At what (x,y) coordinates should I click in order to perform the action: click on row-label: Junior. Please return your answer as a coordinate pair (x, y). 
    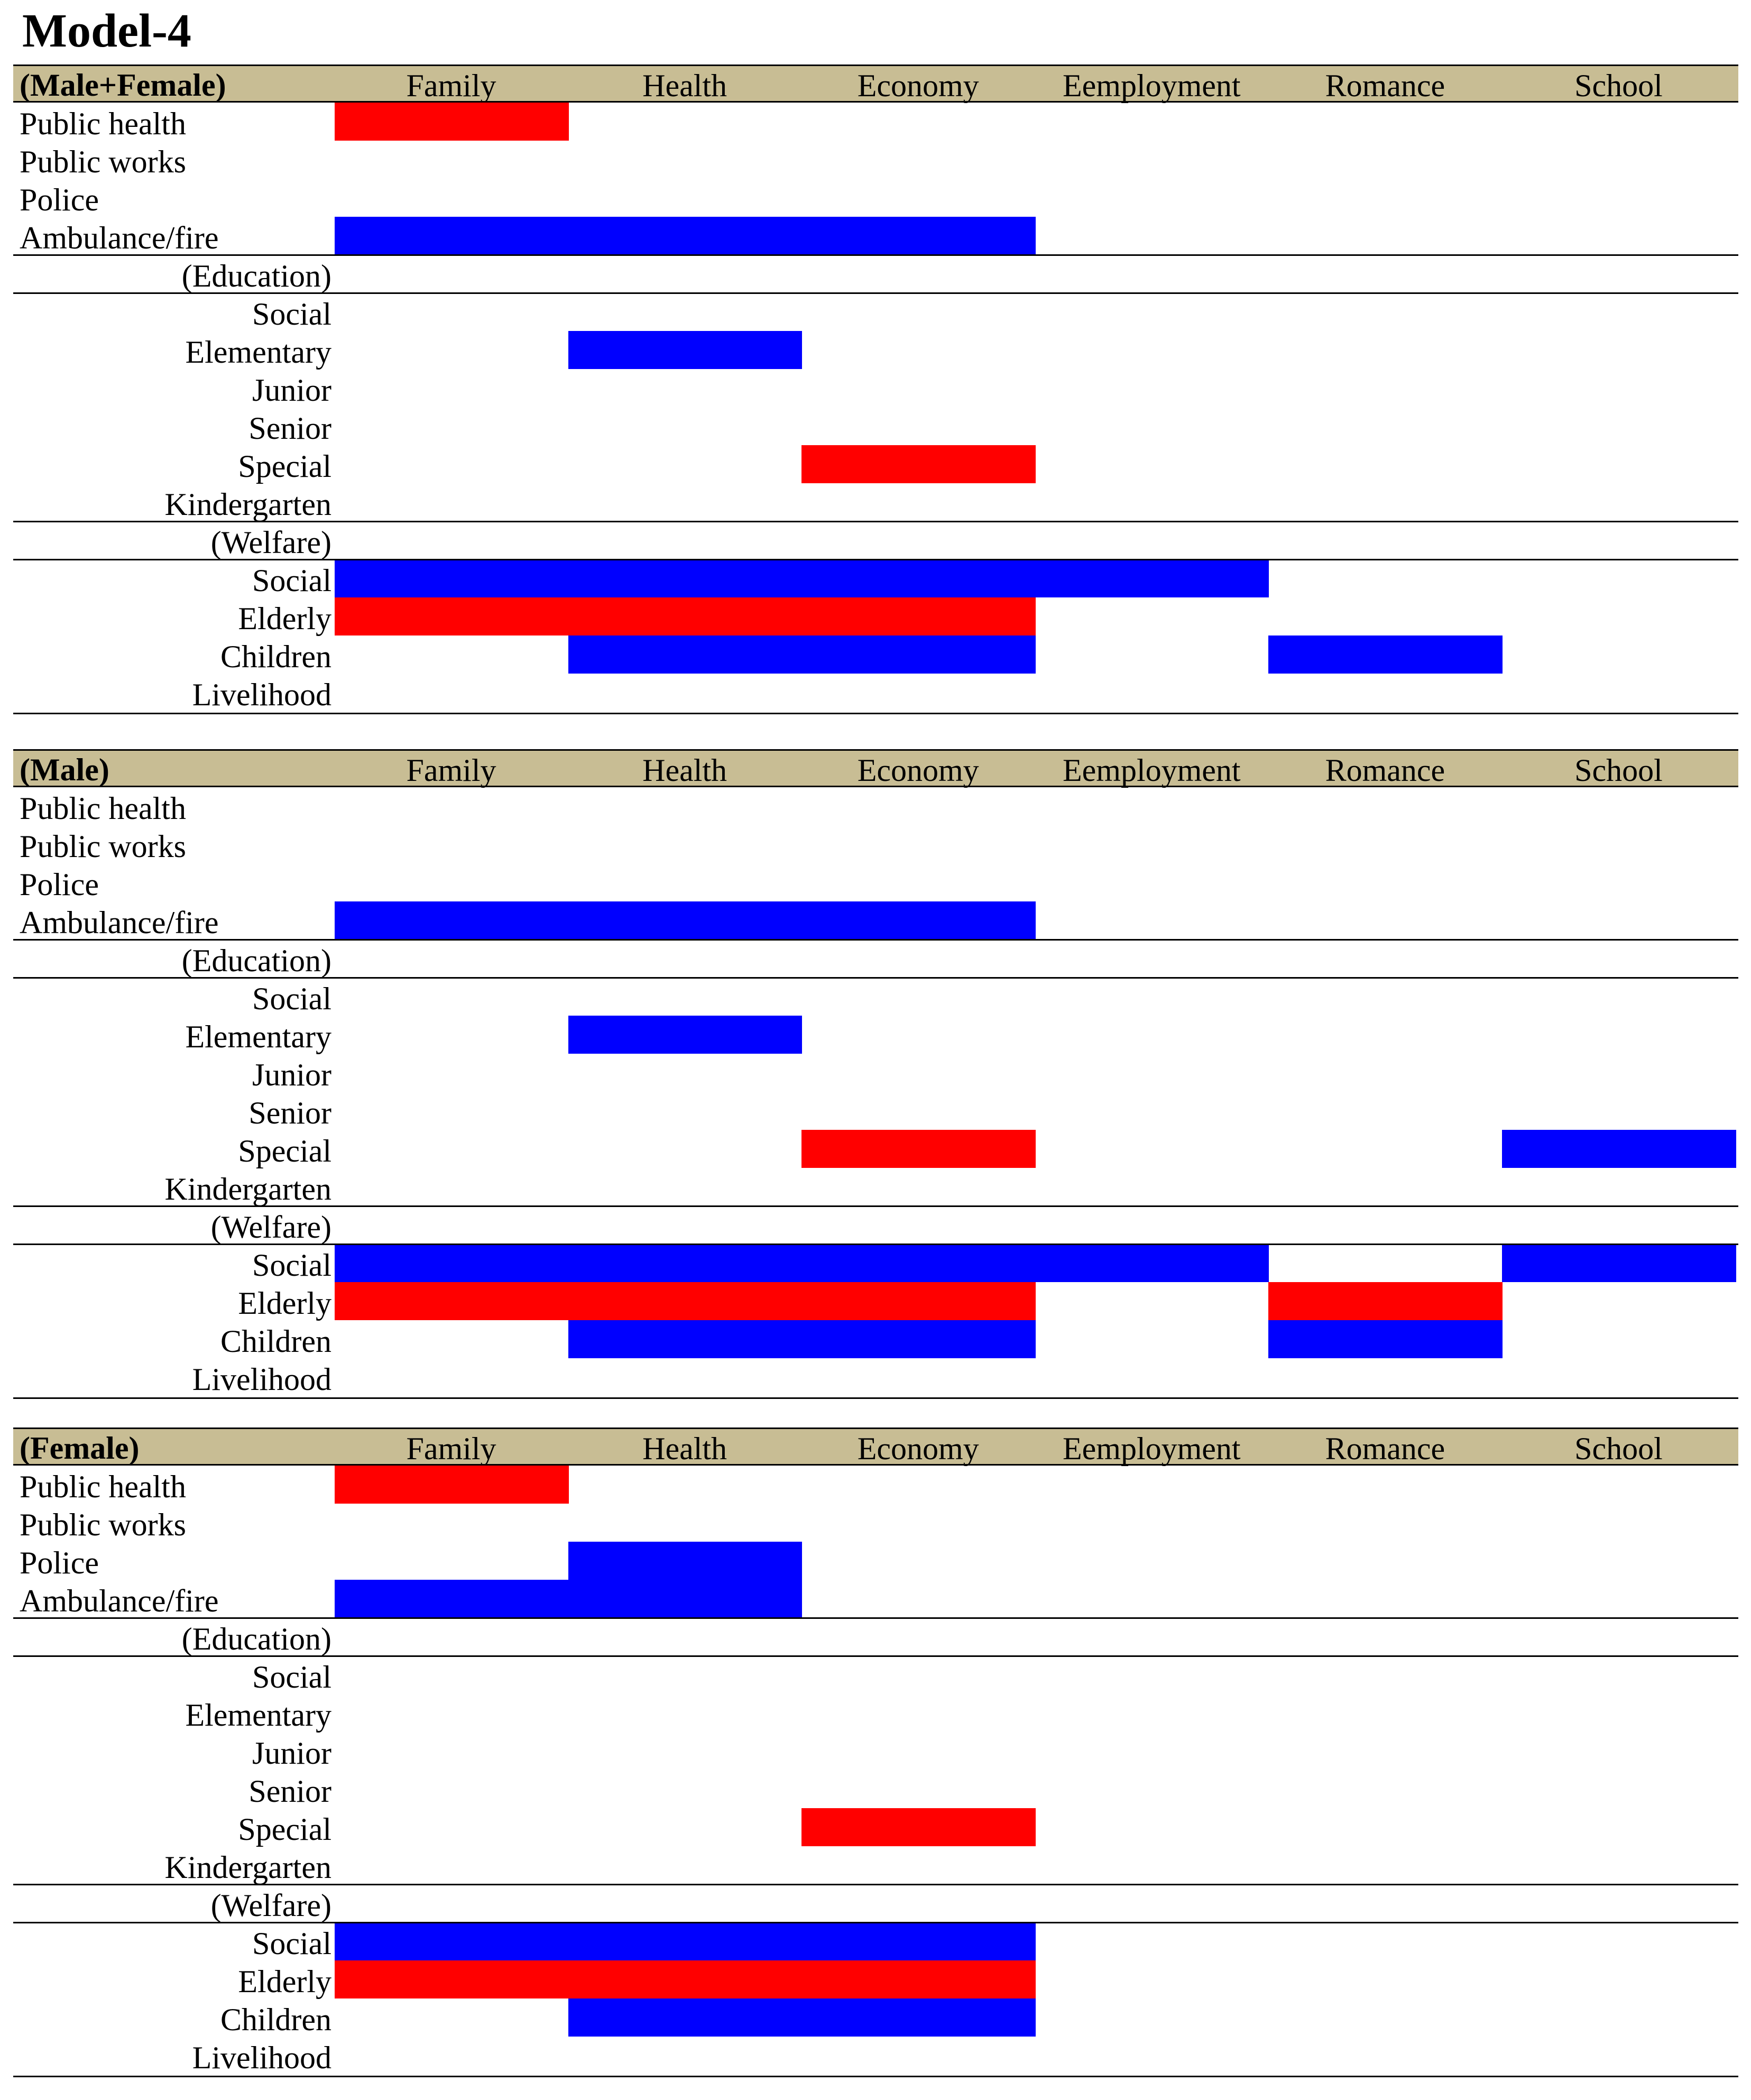
    Looking at the image, I should click on (291, 1075).